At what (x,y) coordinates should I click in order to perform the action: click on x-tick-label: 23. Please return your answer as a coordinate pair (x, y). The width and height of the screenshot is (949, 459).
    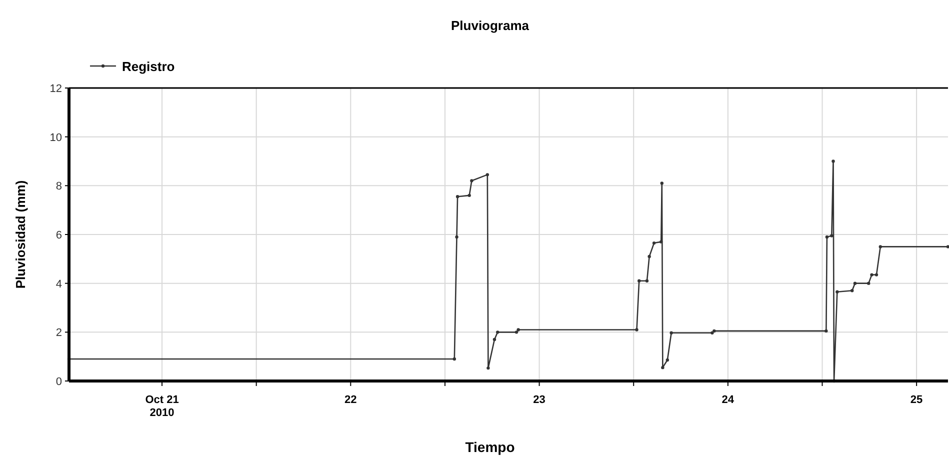
    Looking at the image, I should click on (539, 400).